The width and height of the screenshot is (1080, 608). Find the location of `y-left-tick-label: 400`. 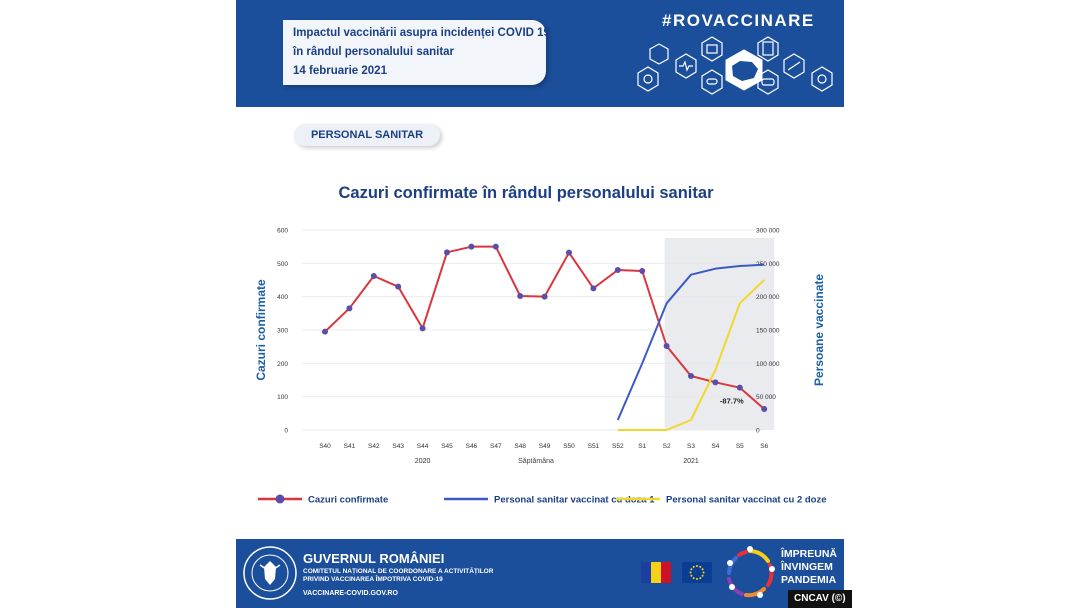

y-left-tick-label: 400 is located at coordinates (282, 297).